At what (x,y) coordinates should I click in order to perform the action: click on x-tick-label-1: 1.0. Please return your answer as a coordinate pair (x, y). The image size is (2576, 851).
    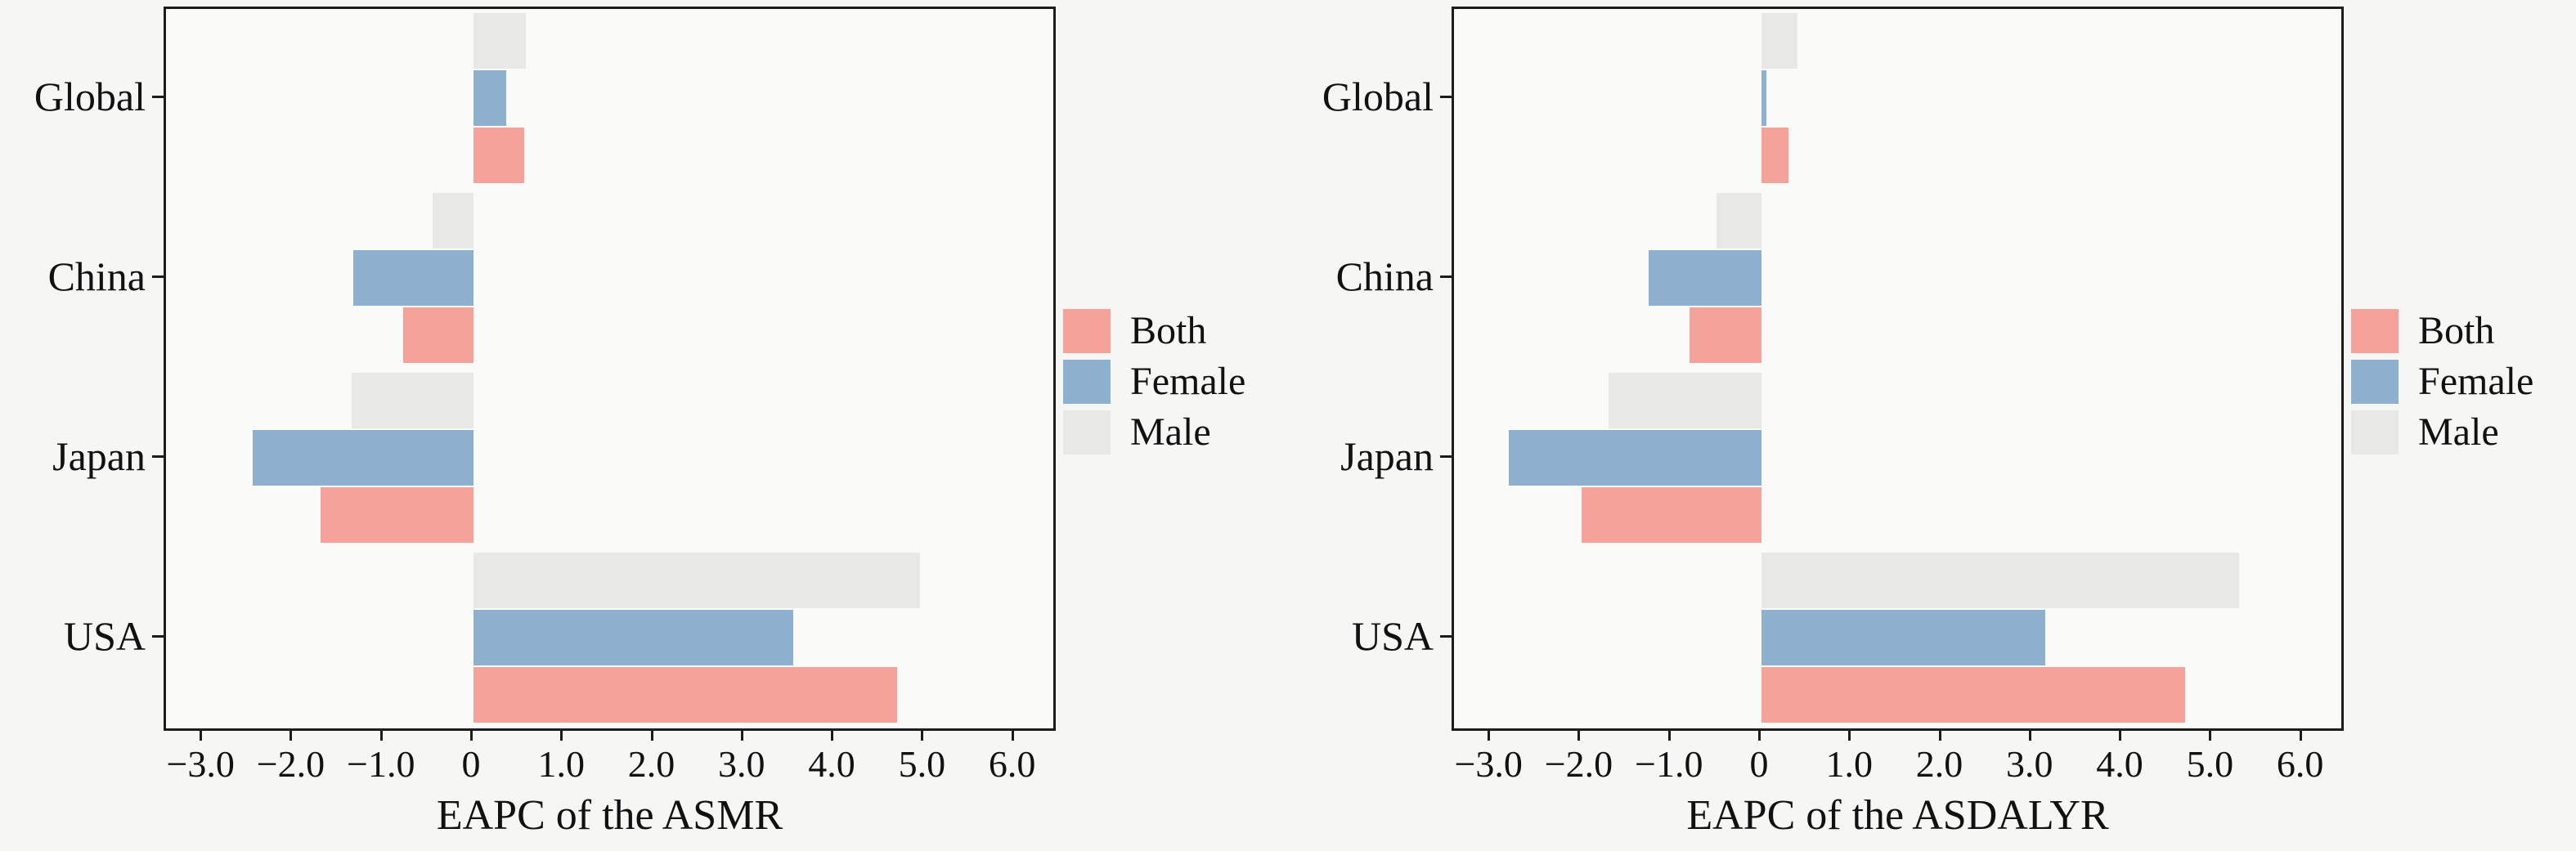
    Looking at the image, I should click on (1850, 764).